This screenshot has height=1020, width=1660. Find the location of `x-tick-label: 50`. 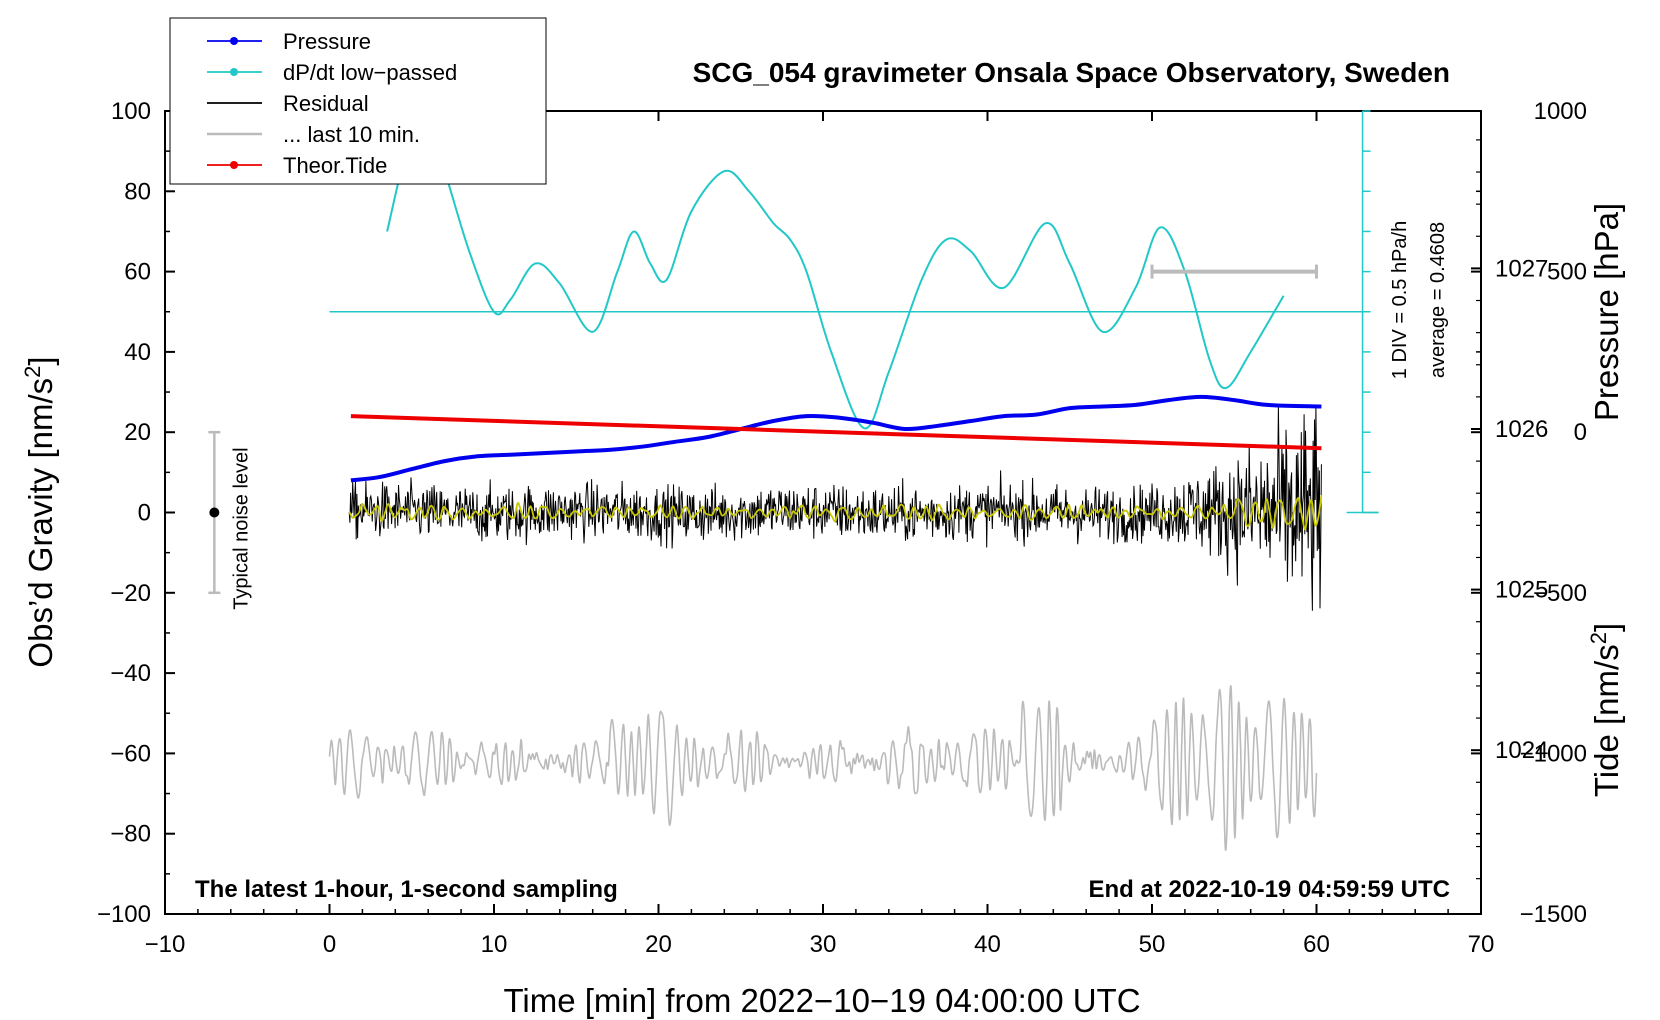

x-tick-label: 50 is located at coordinates (1152, 944).